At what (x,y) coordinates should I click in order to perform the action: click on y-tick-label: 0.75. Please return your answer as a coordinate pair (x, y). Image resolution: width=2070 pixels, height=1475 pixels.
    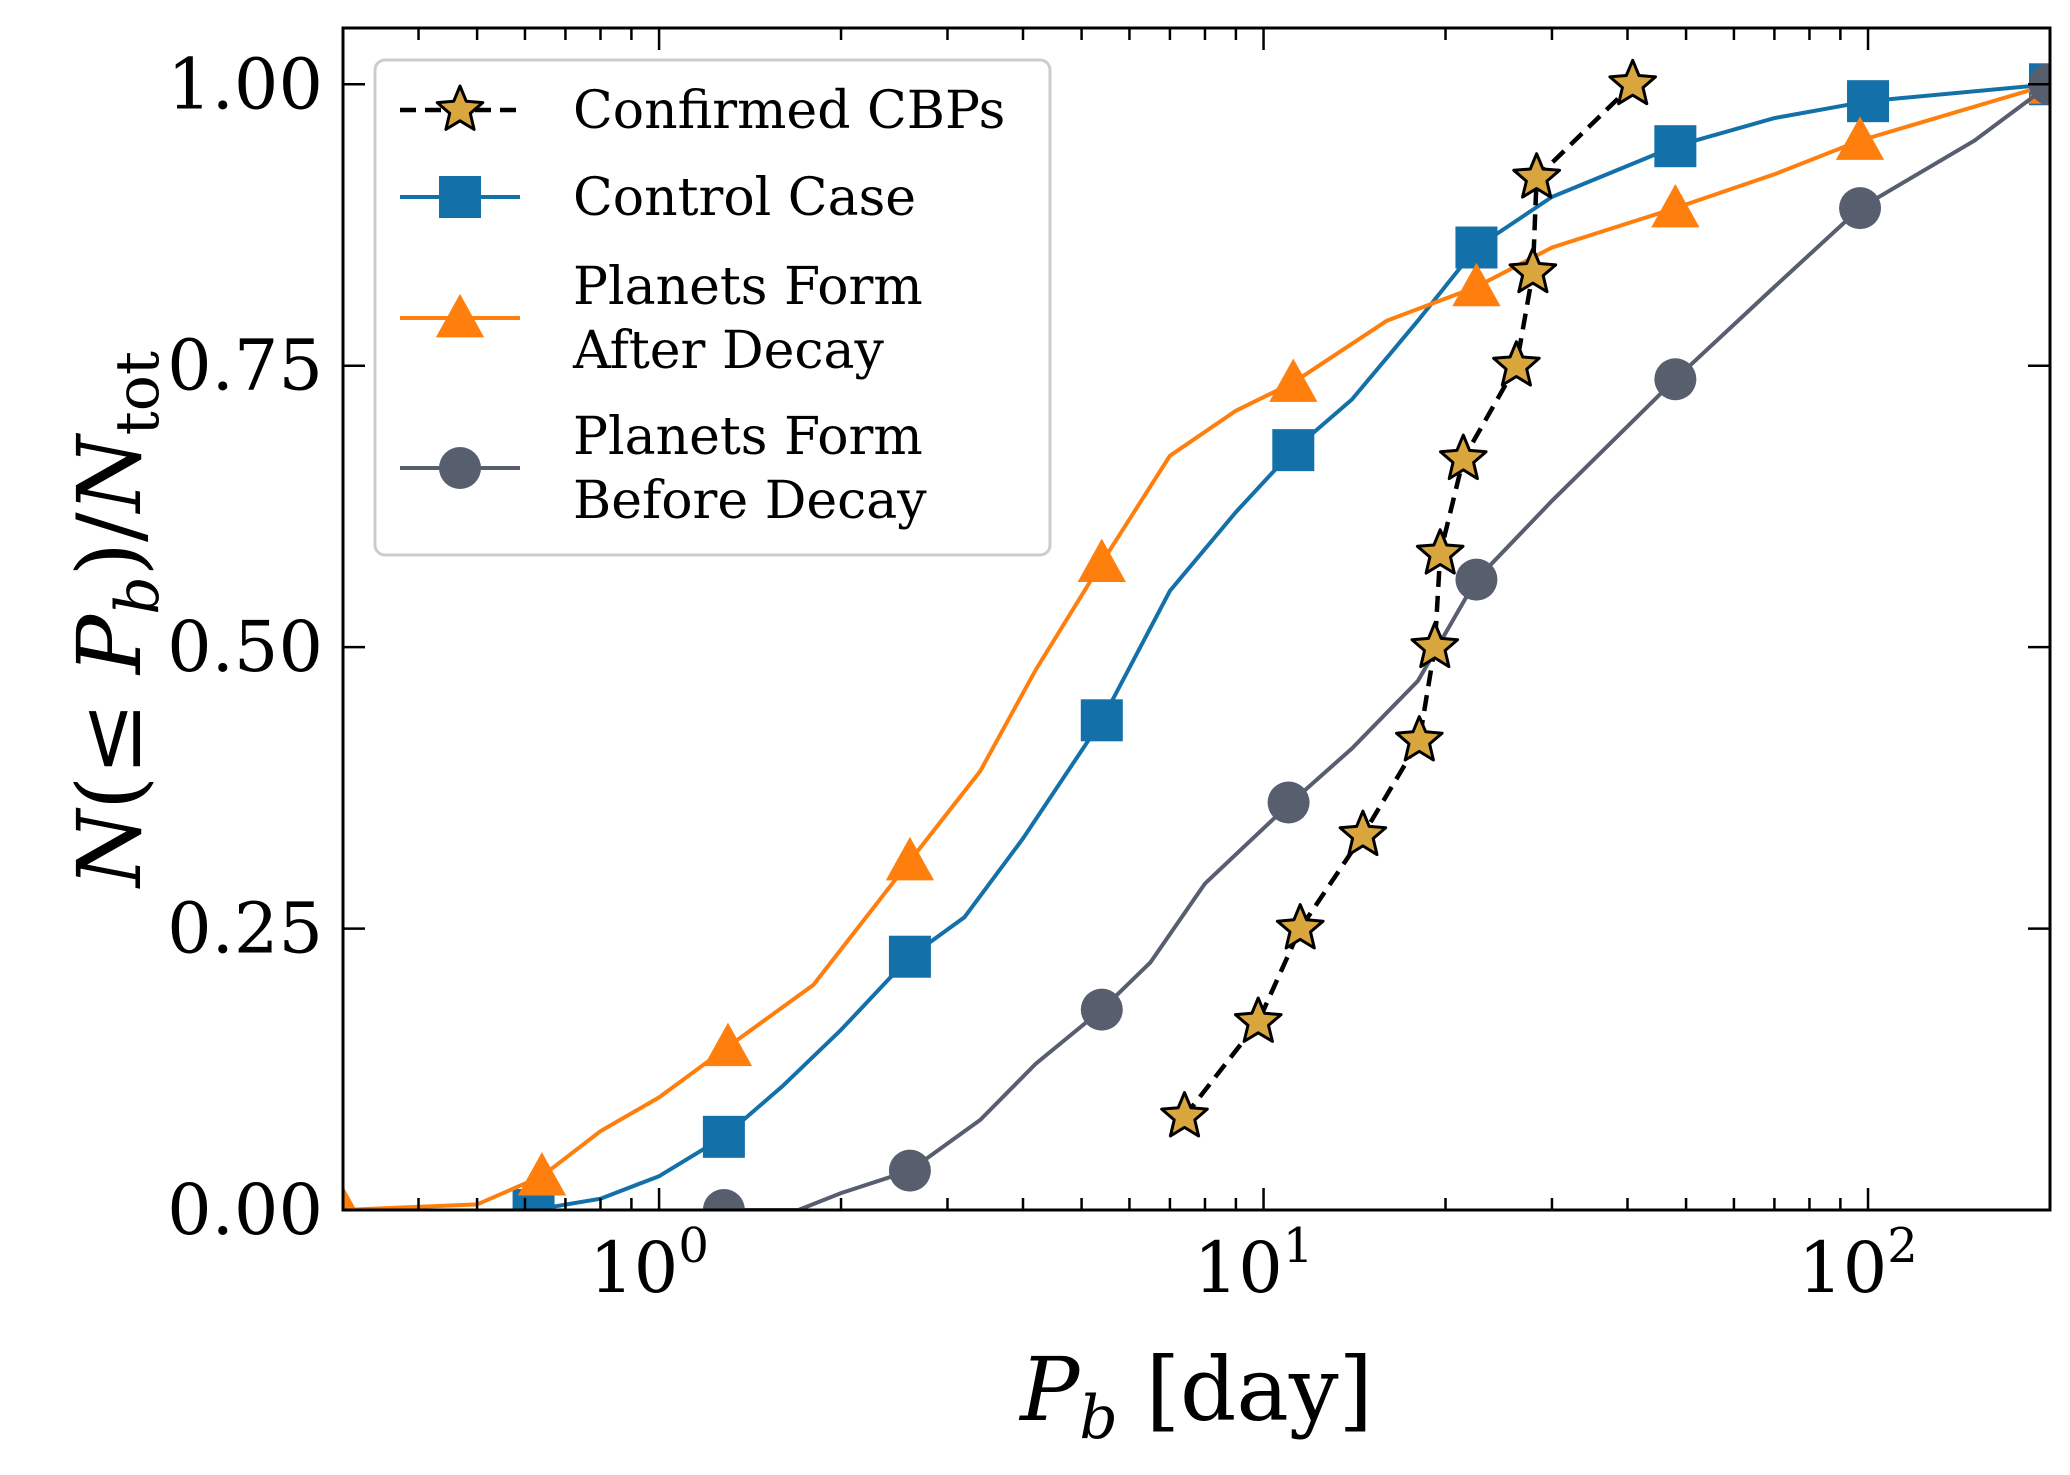
    Looking at the image, I should click on (245, 366).